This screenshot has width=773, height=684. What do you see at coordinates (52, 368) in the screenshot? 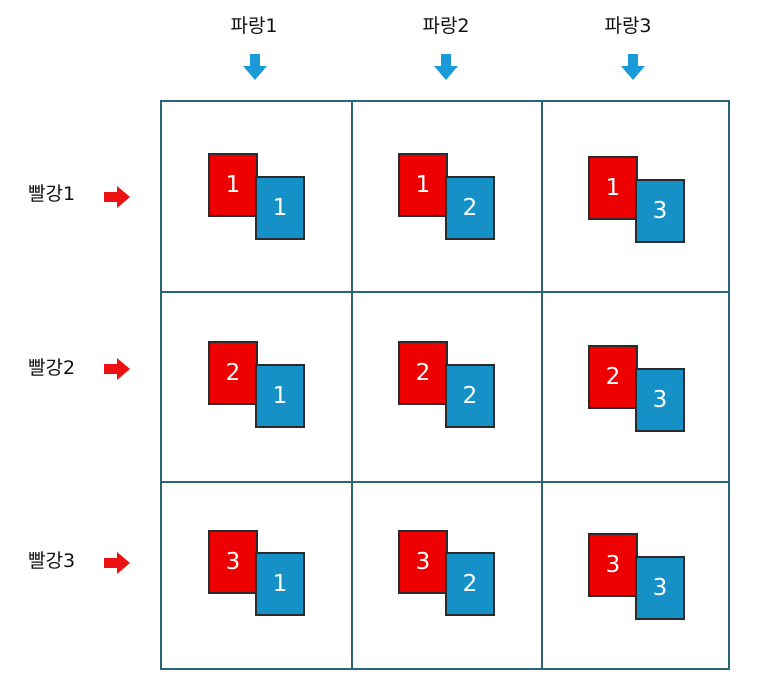
I see `row-label-2: 빨강2` at bounding box center [52, 368].